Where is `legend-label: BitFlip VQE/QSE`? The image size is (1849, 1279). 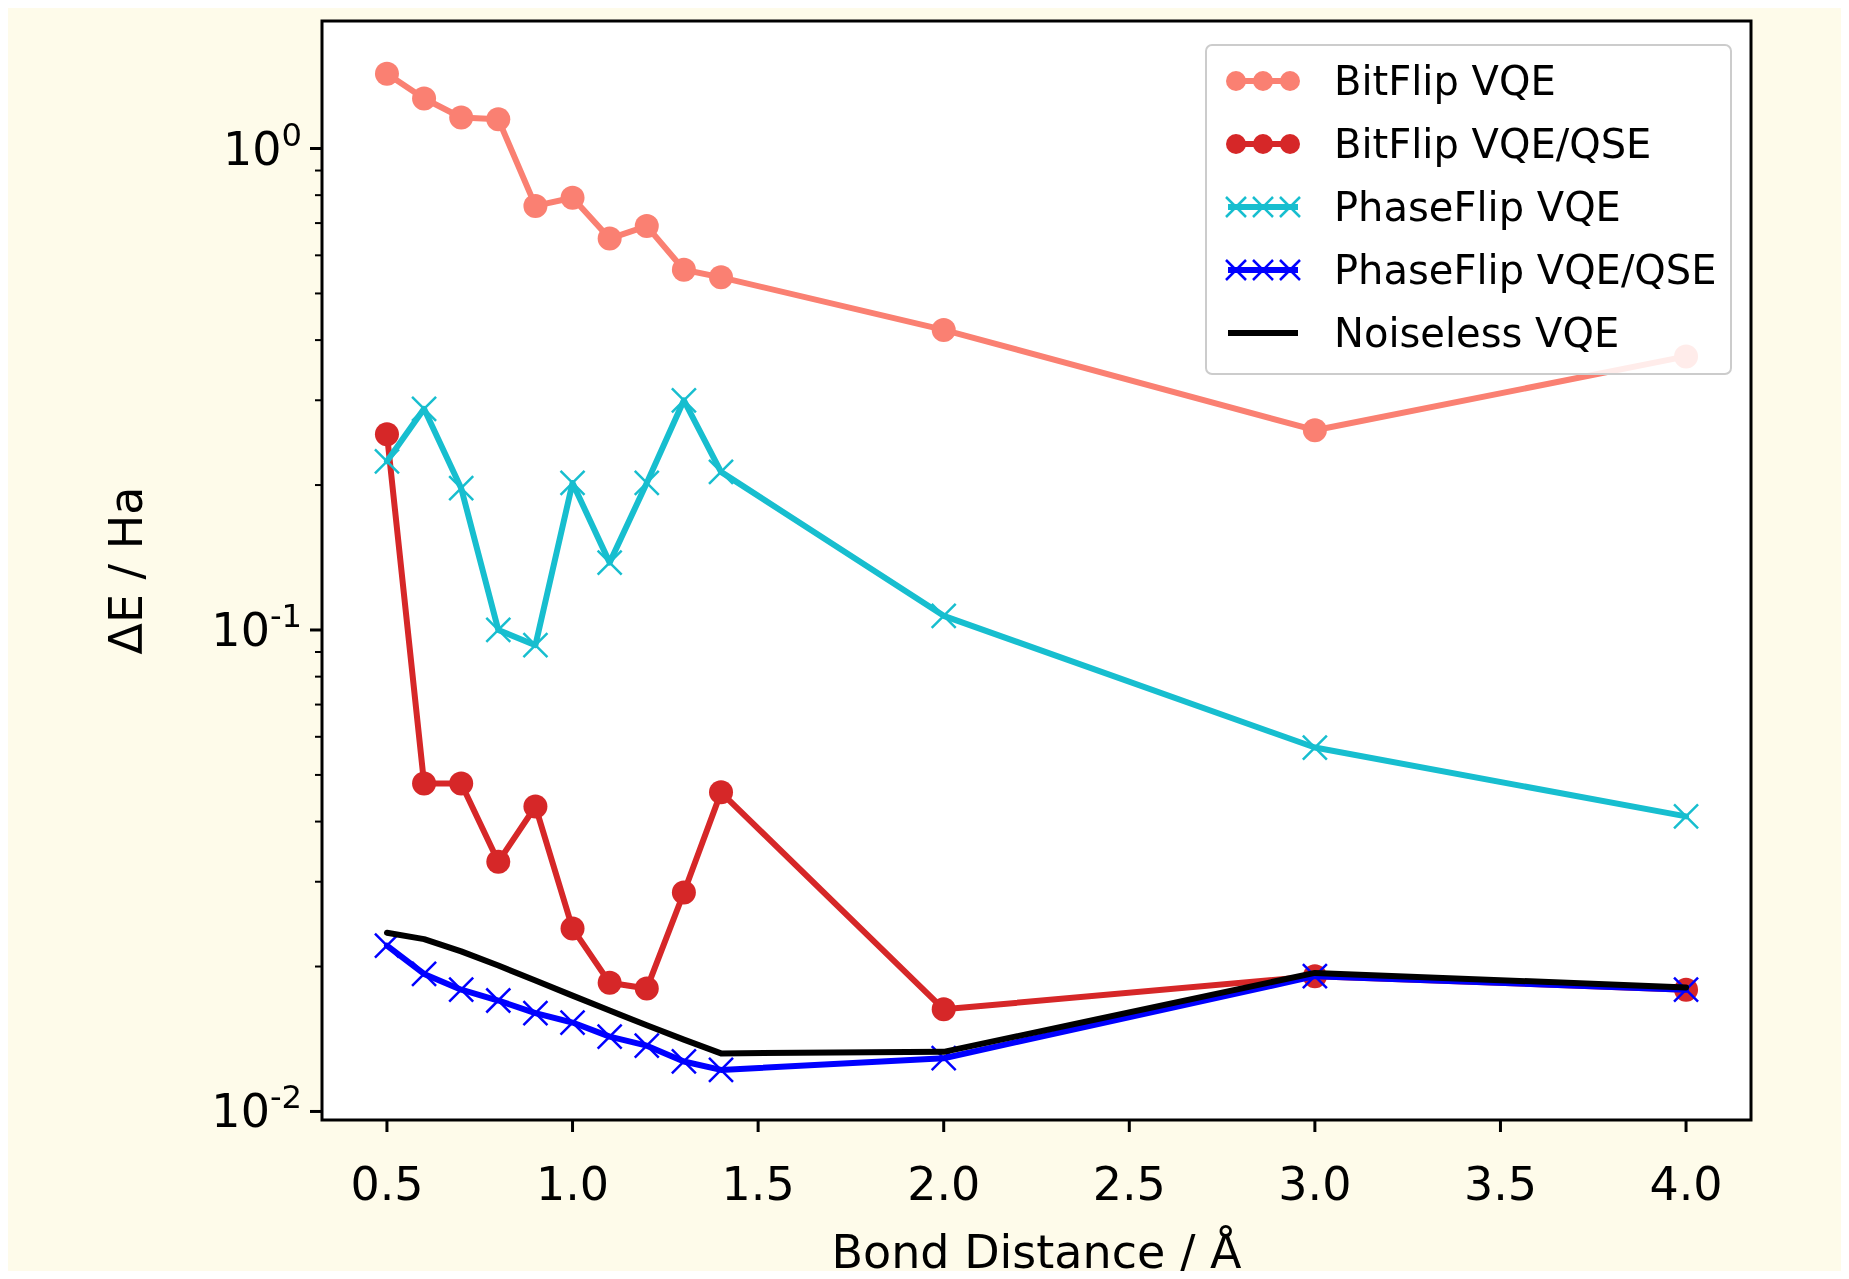
legend-label: BitFlip VQE/QSE is located at coordinates (1493, 144).